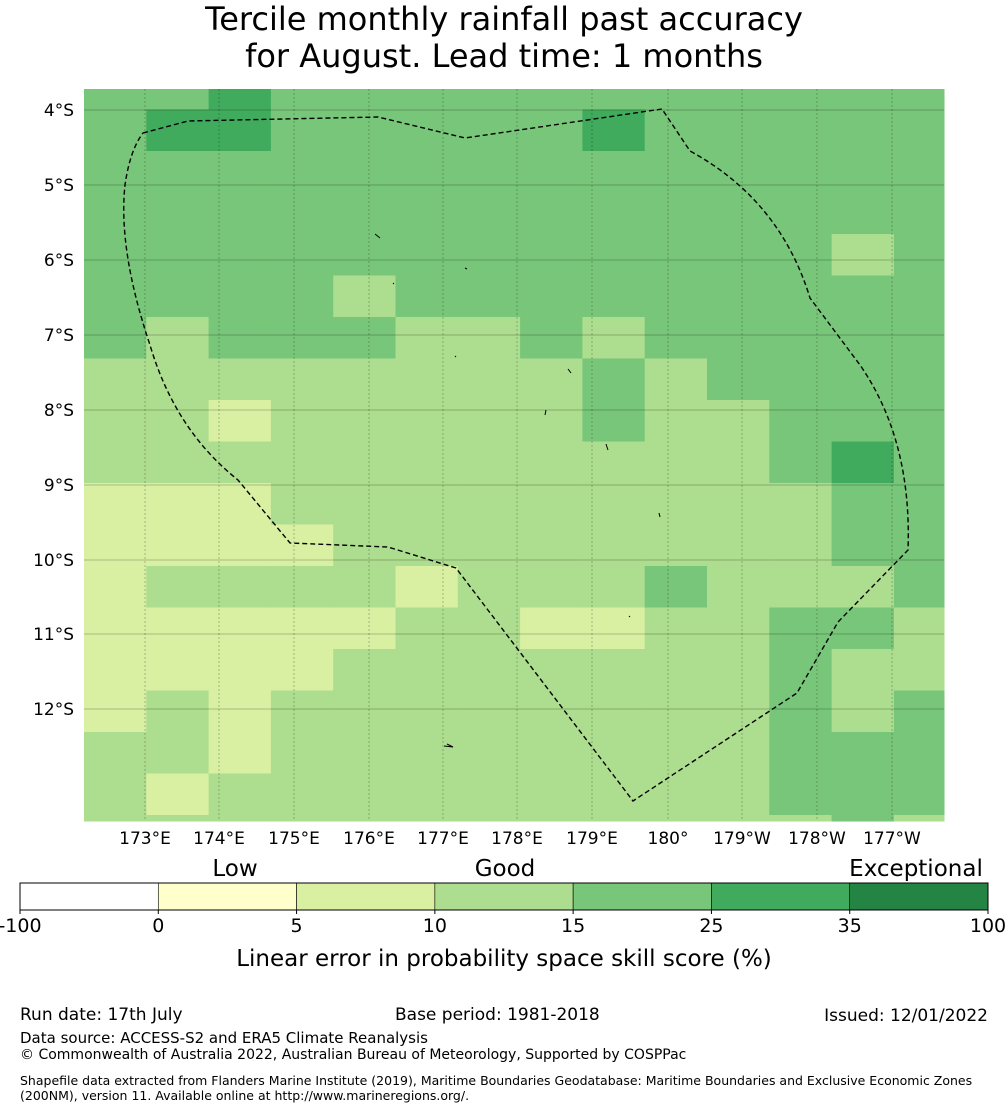  Describe the element at coordinates (59, 336) in the screenshot. I see `latitude-label: 7°S` at that location.